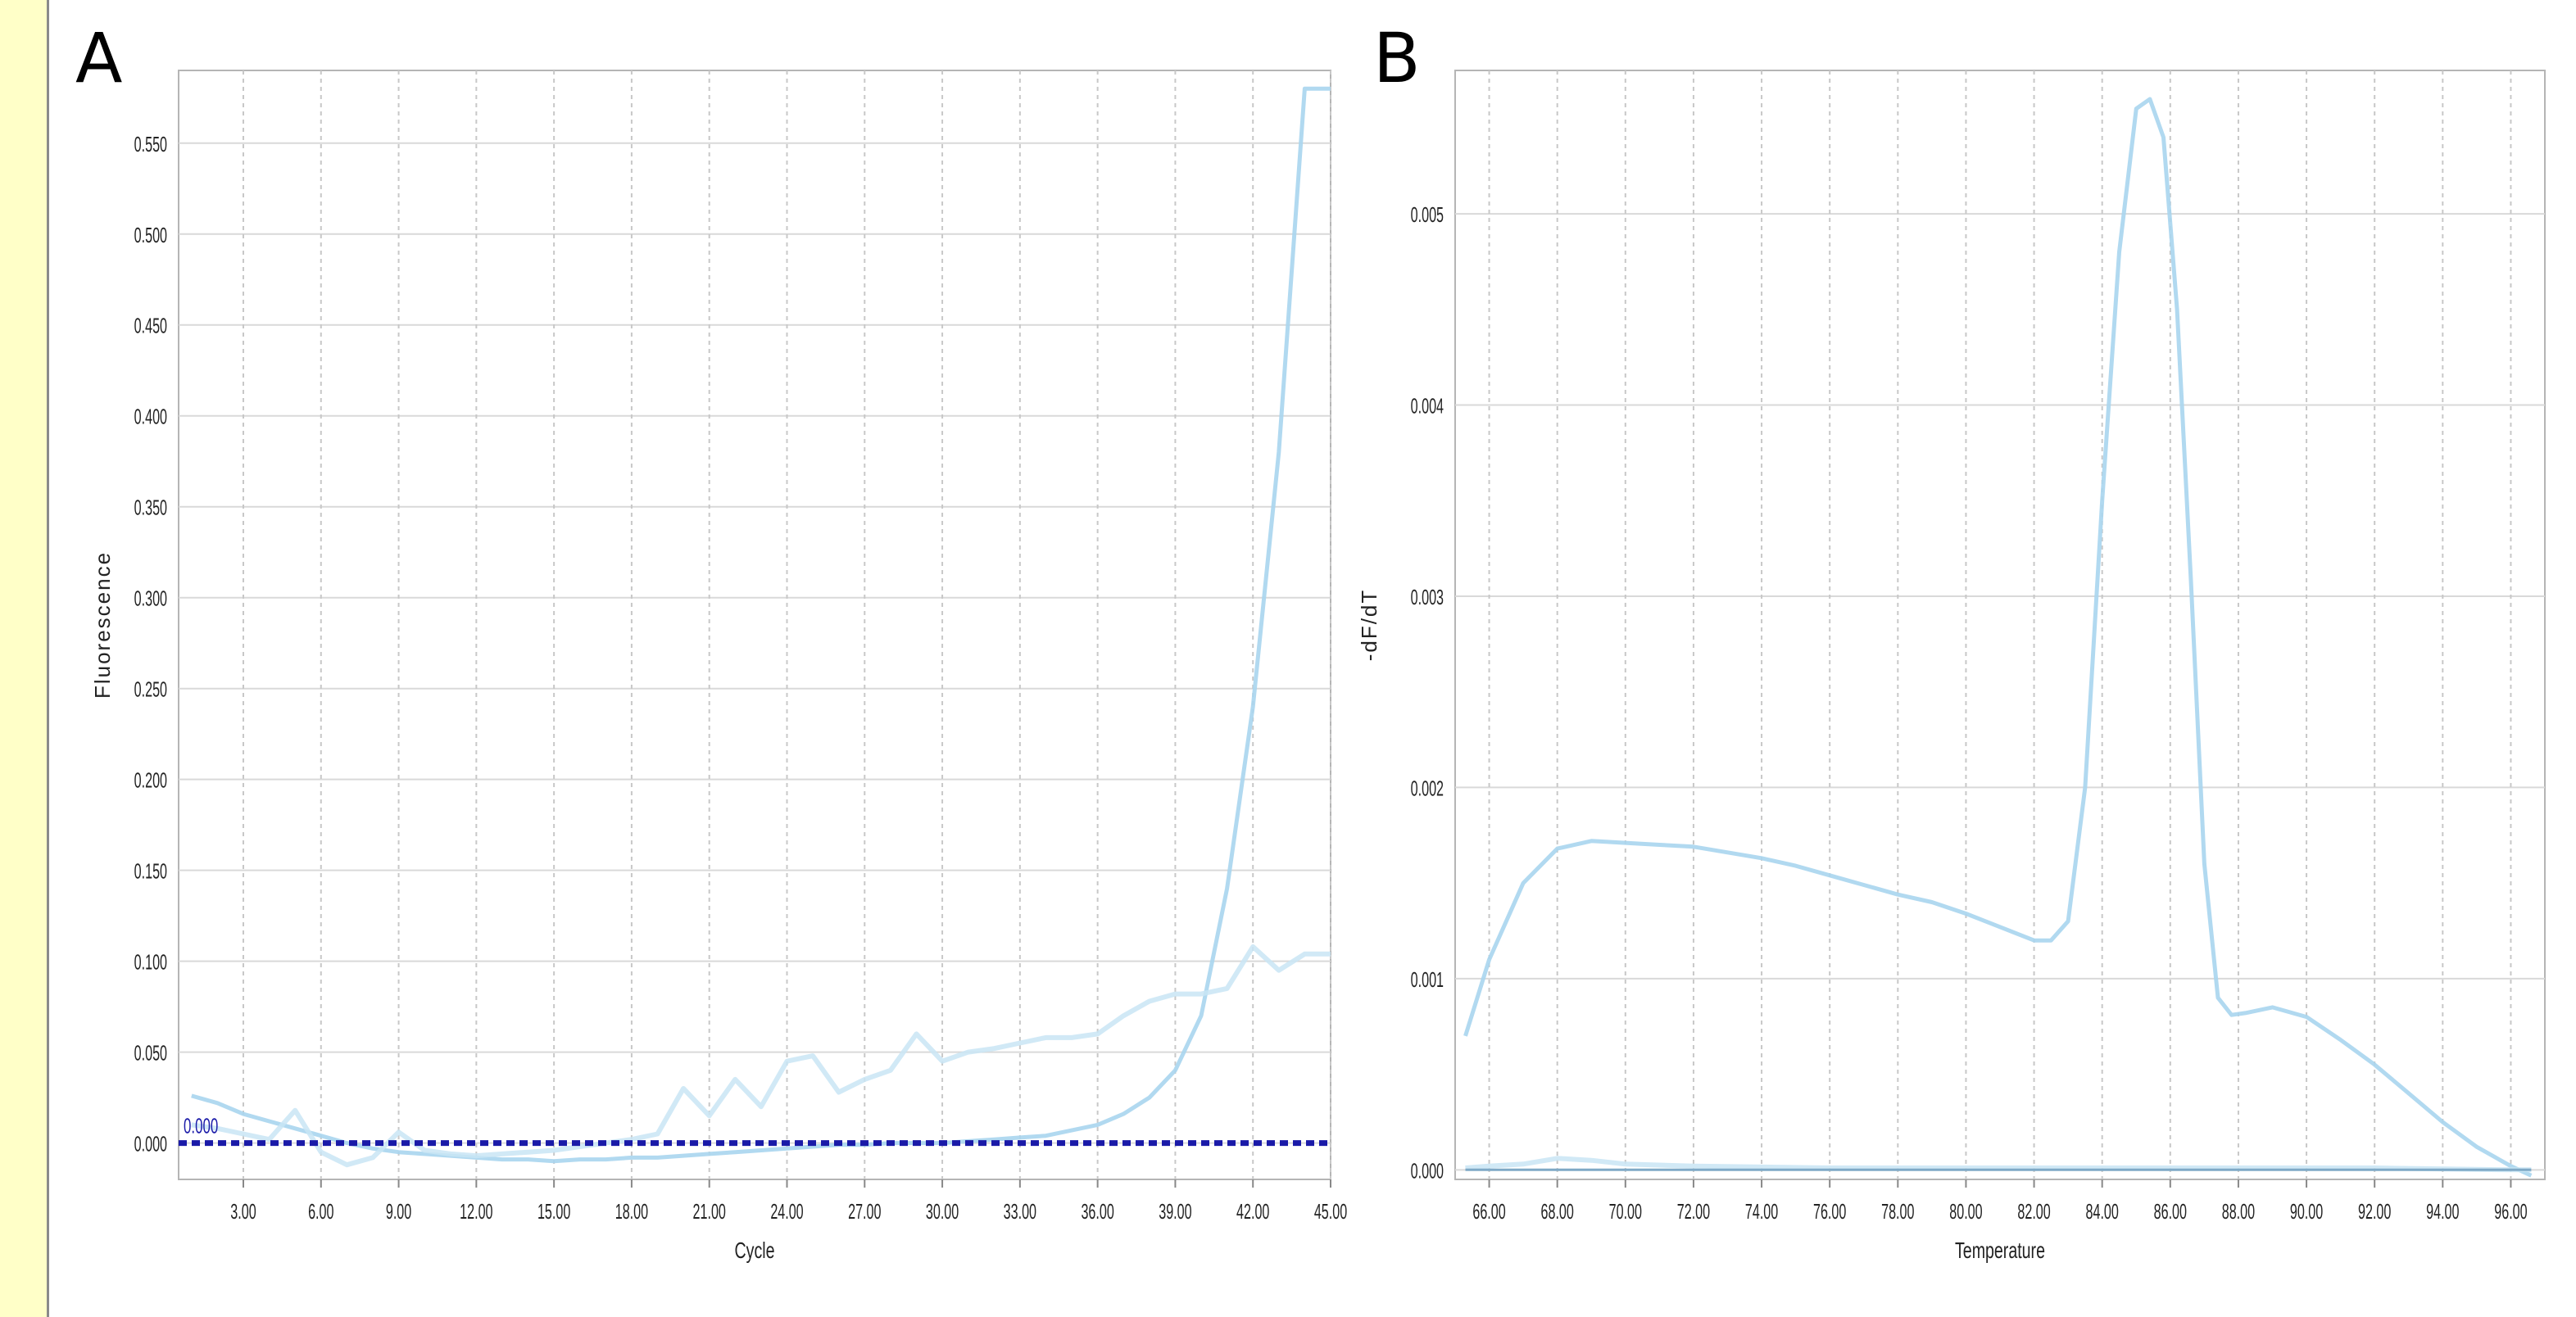  I want to click on panel-b-x-tick-label: 74.00, so click(1761, 1211).